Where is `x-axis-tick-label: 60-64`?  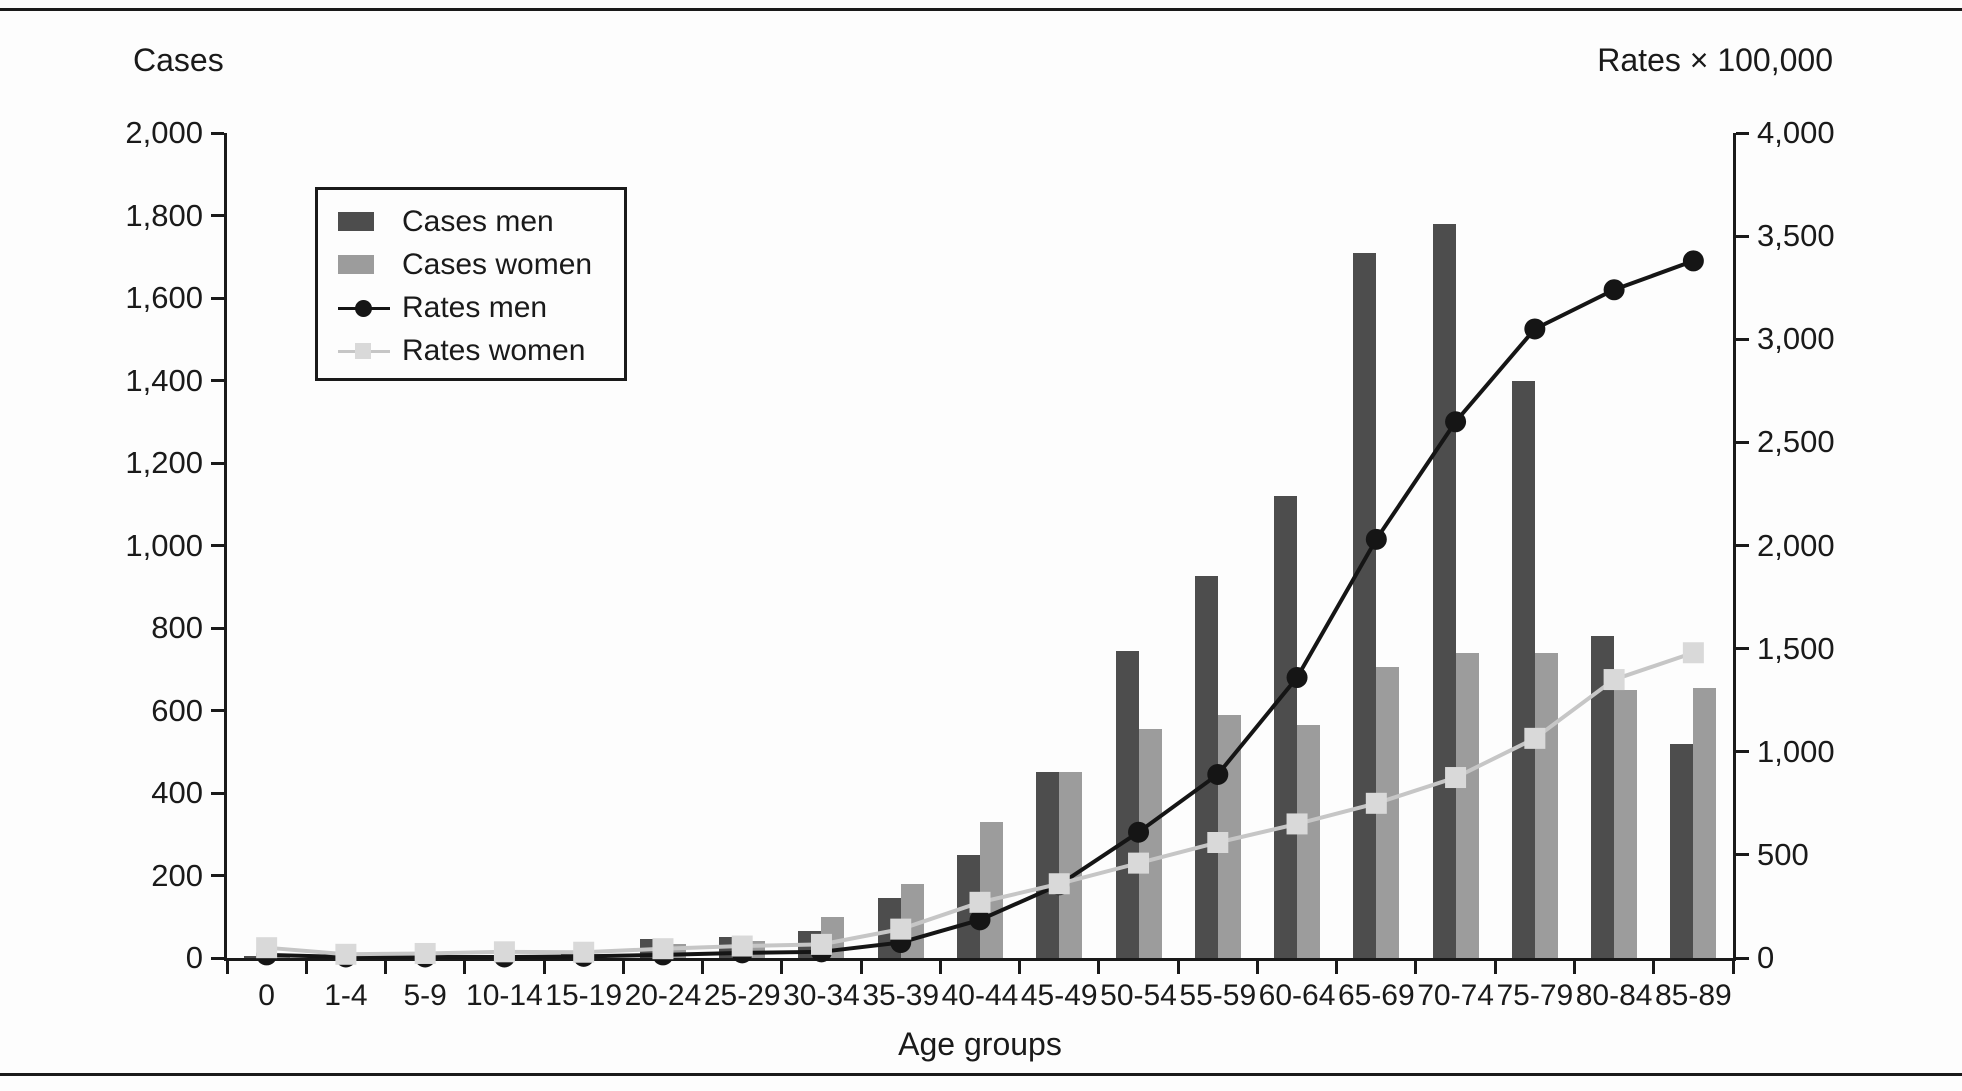 x-axis-tick-label: 60-64 is located at coordinates (1297, 995).